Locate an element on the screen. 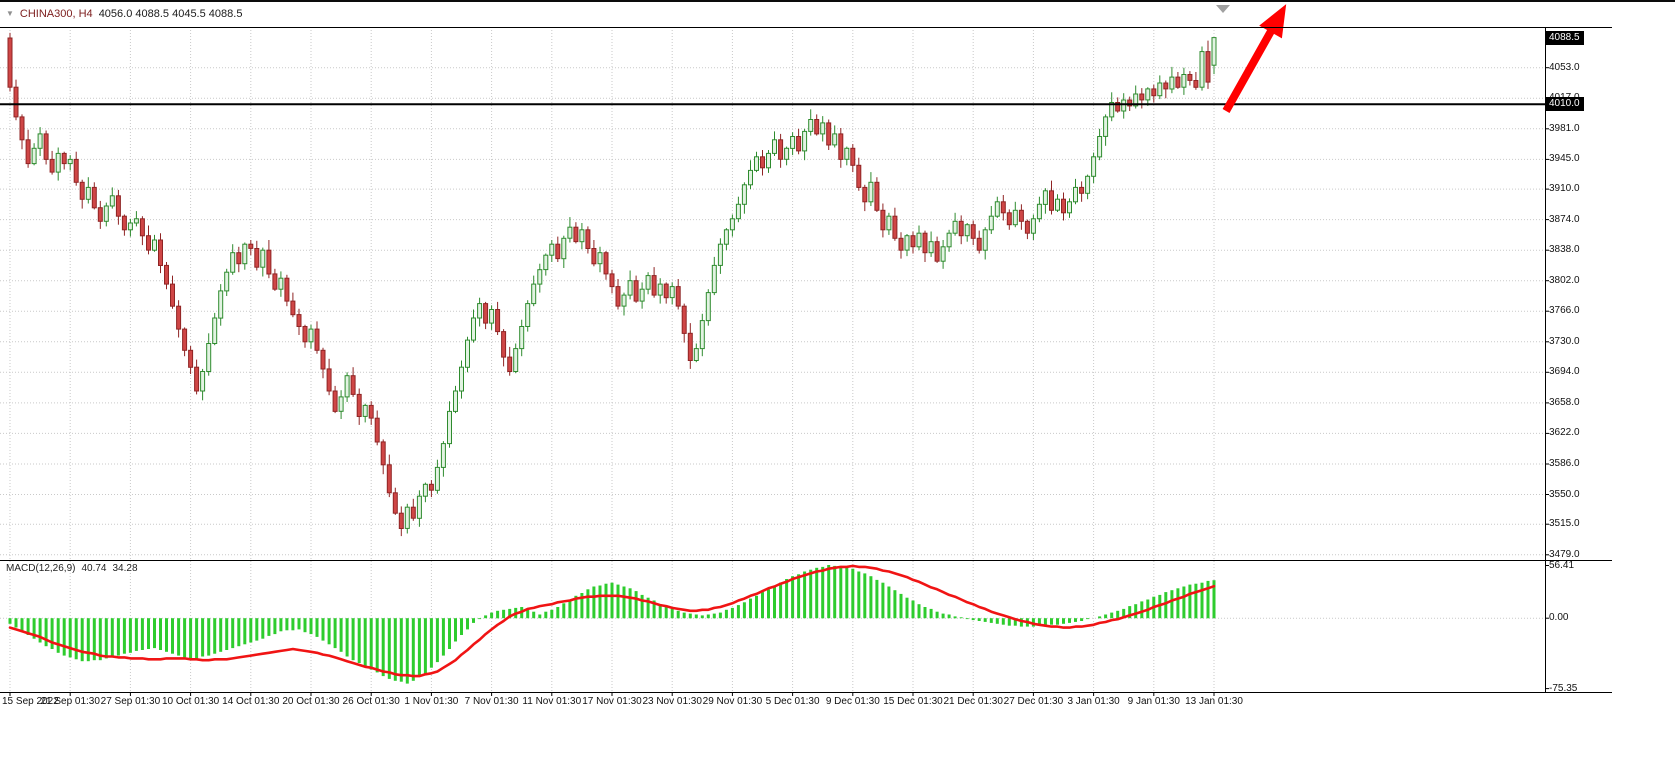 This screenshot has width=1675, height=763. time-axis-label: 10 Oct 01:30 is located at coordinates (190, 701).